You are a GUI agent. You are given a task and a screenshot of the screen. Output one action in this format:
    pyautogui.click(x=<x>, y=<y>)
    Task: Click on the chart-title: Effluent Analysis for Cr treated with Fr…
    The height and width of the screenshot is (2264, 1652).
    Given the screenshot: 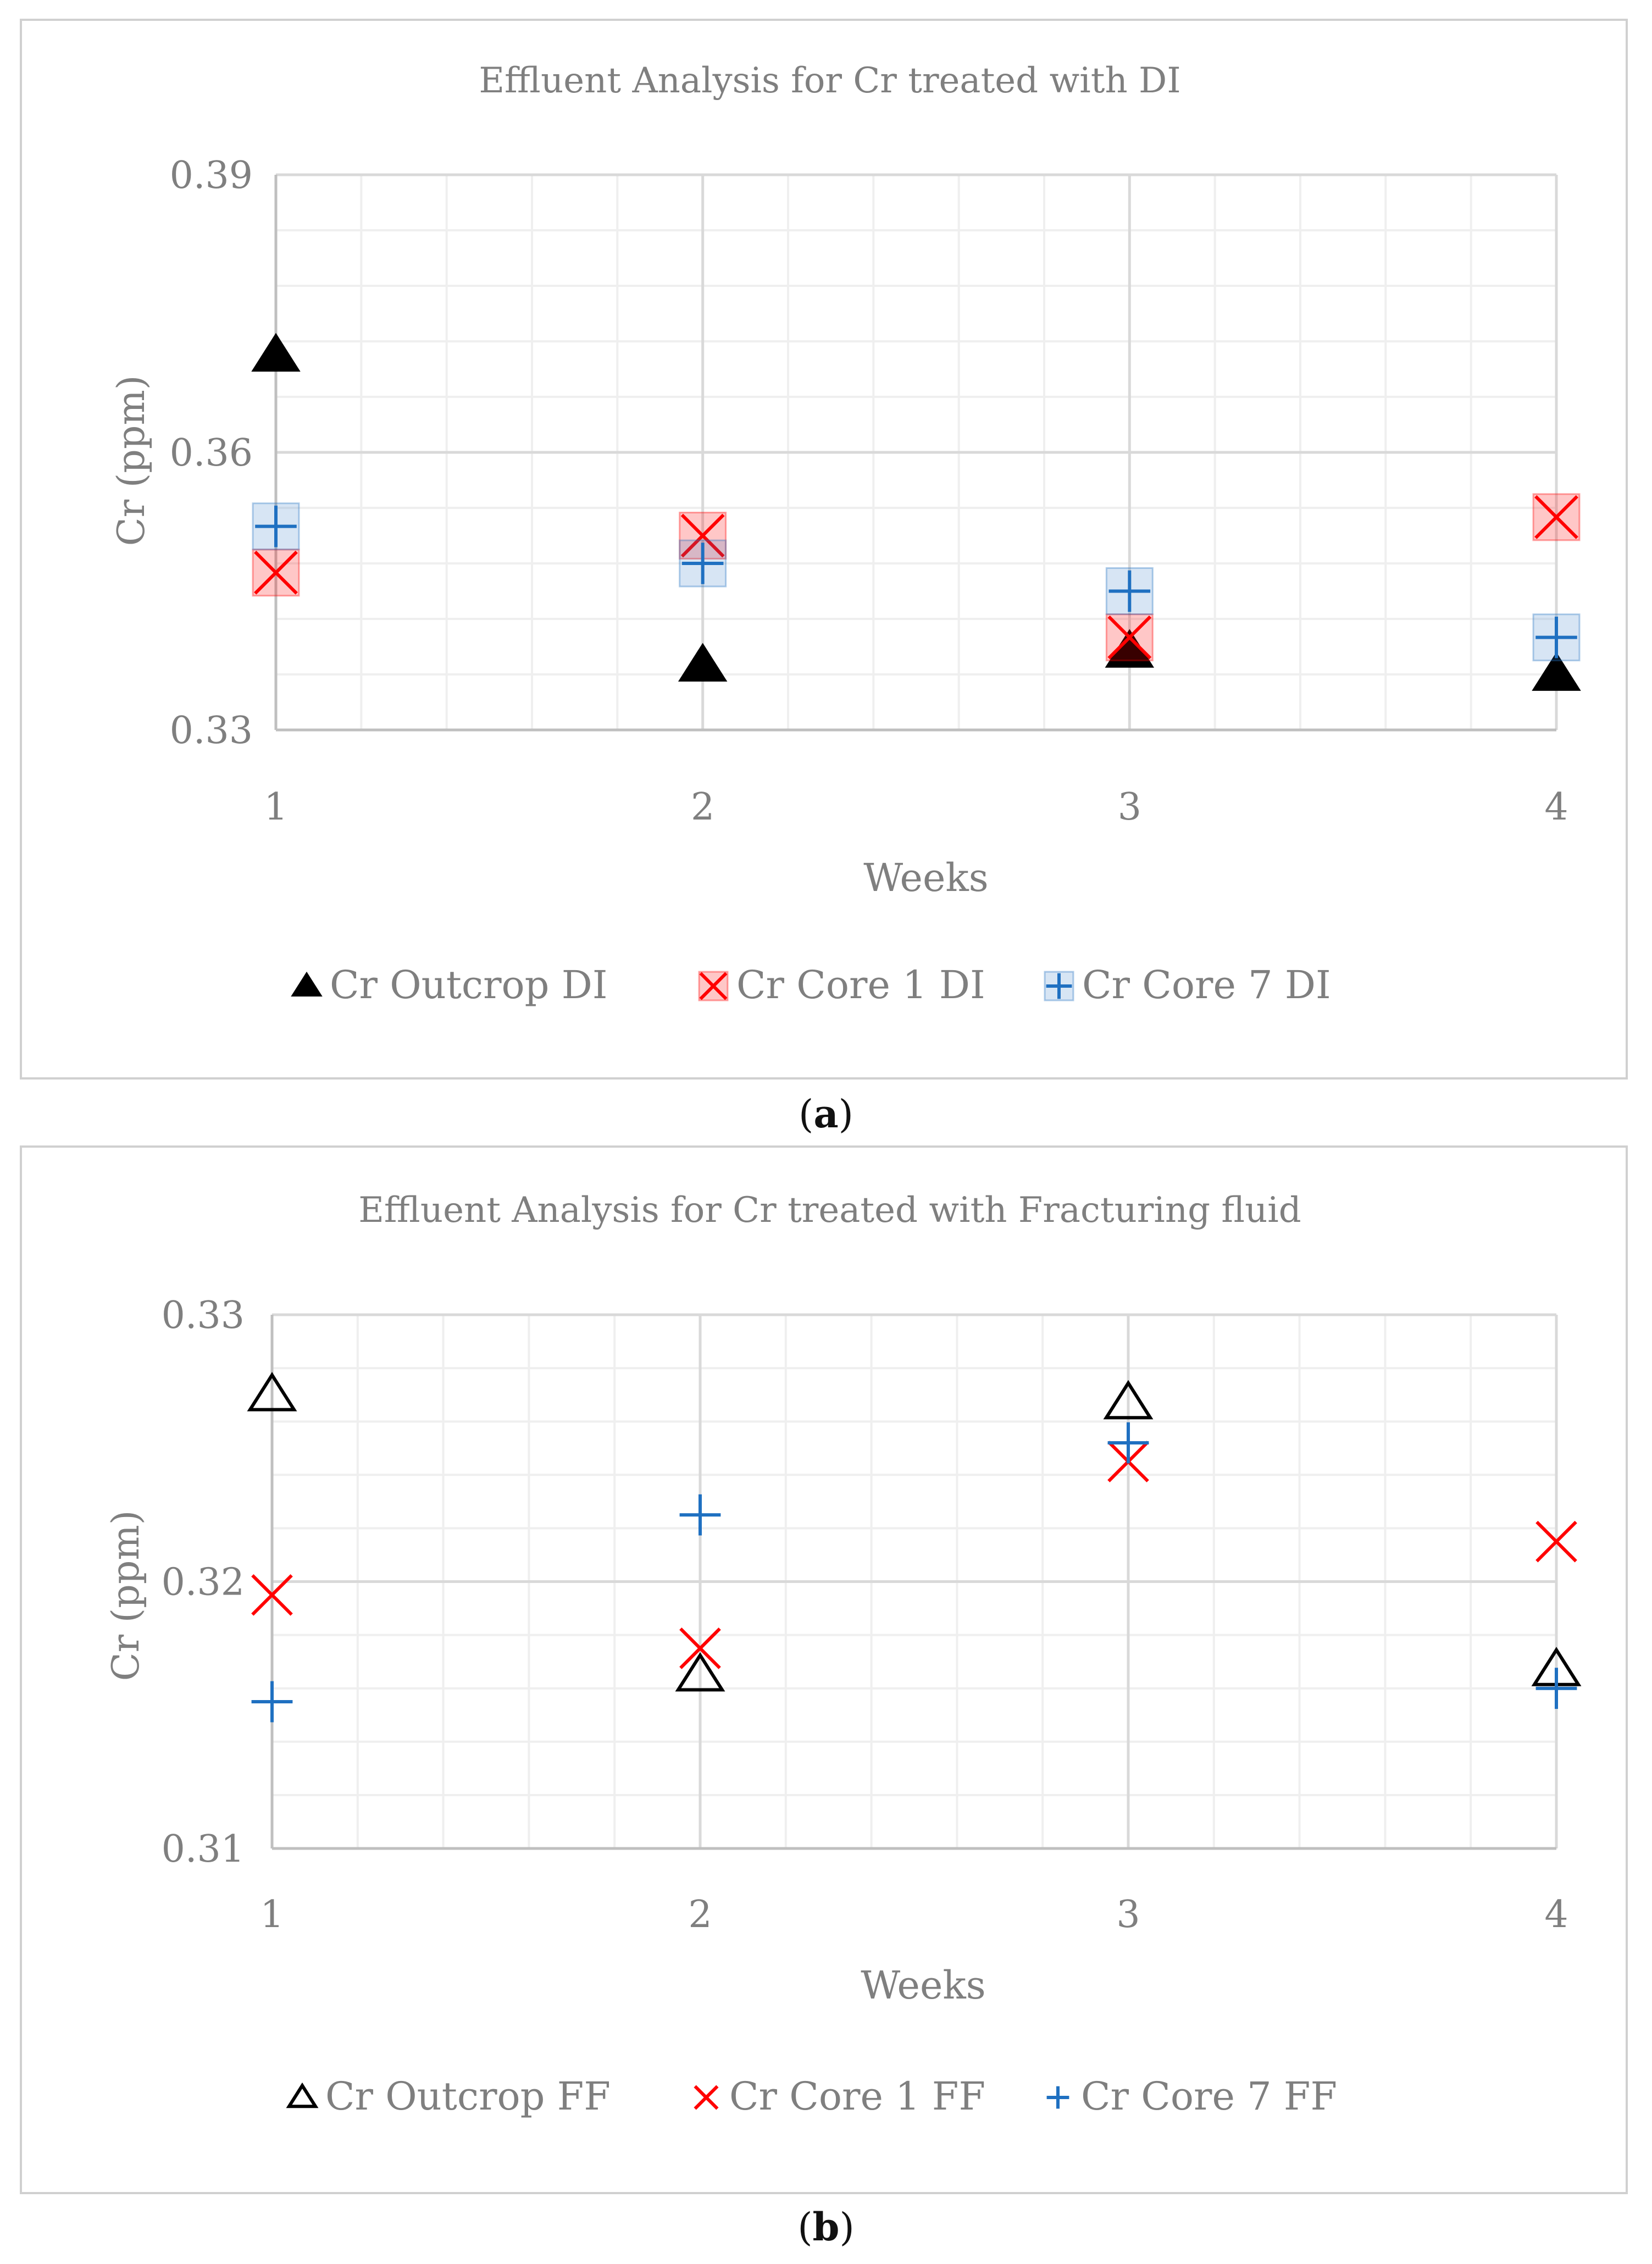 What is the action you would take?
    pyautogui.click(x=829, y=1210)
    